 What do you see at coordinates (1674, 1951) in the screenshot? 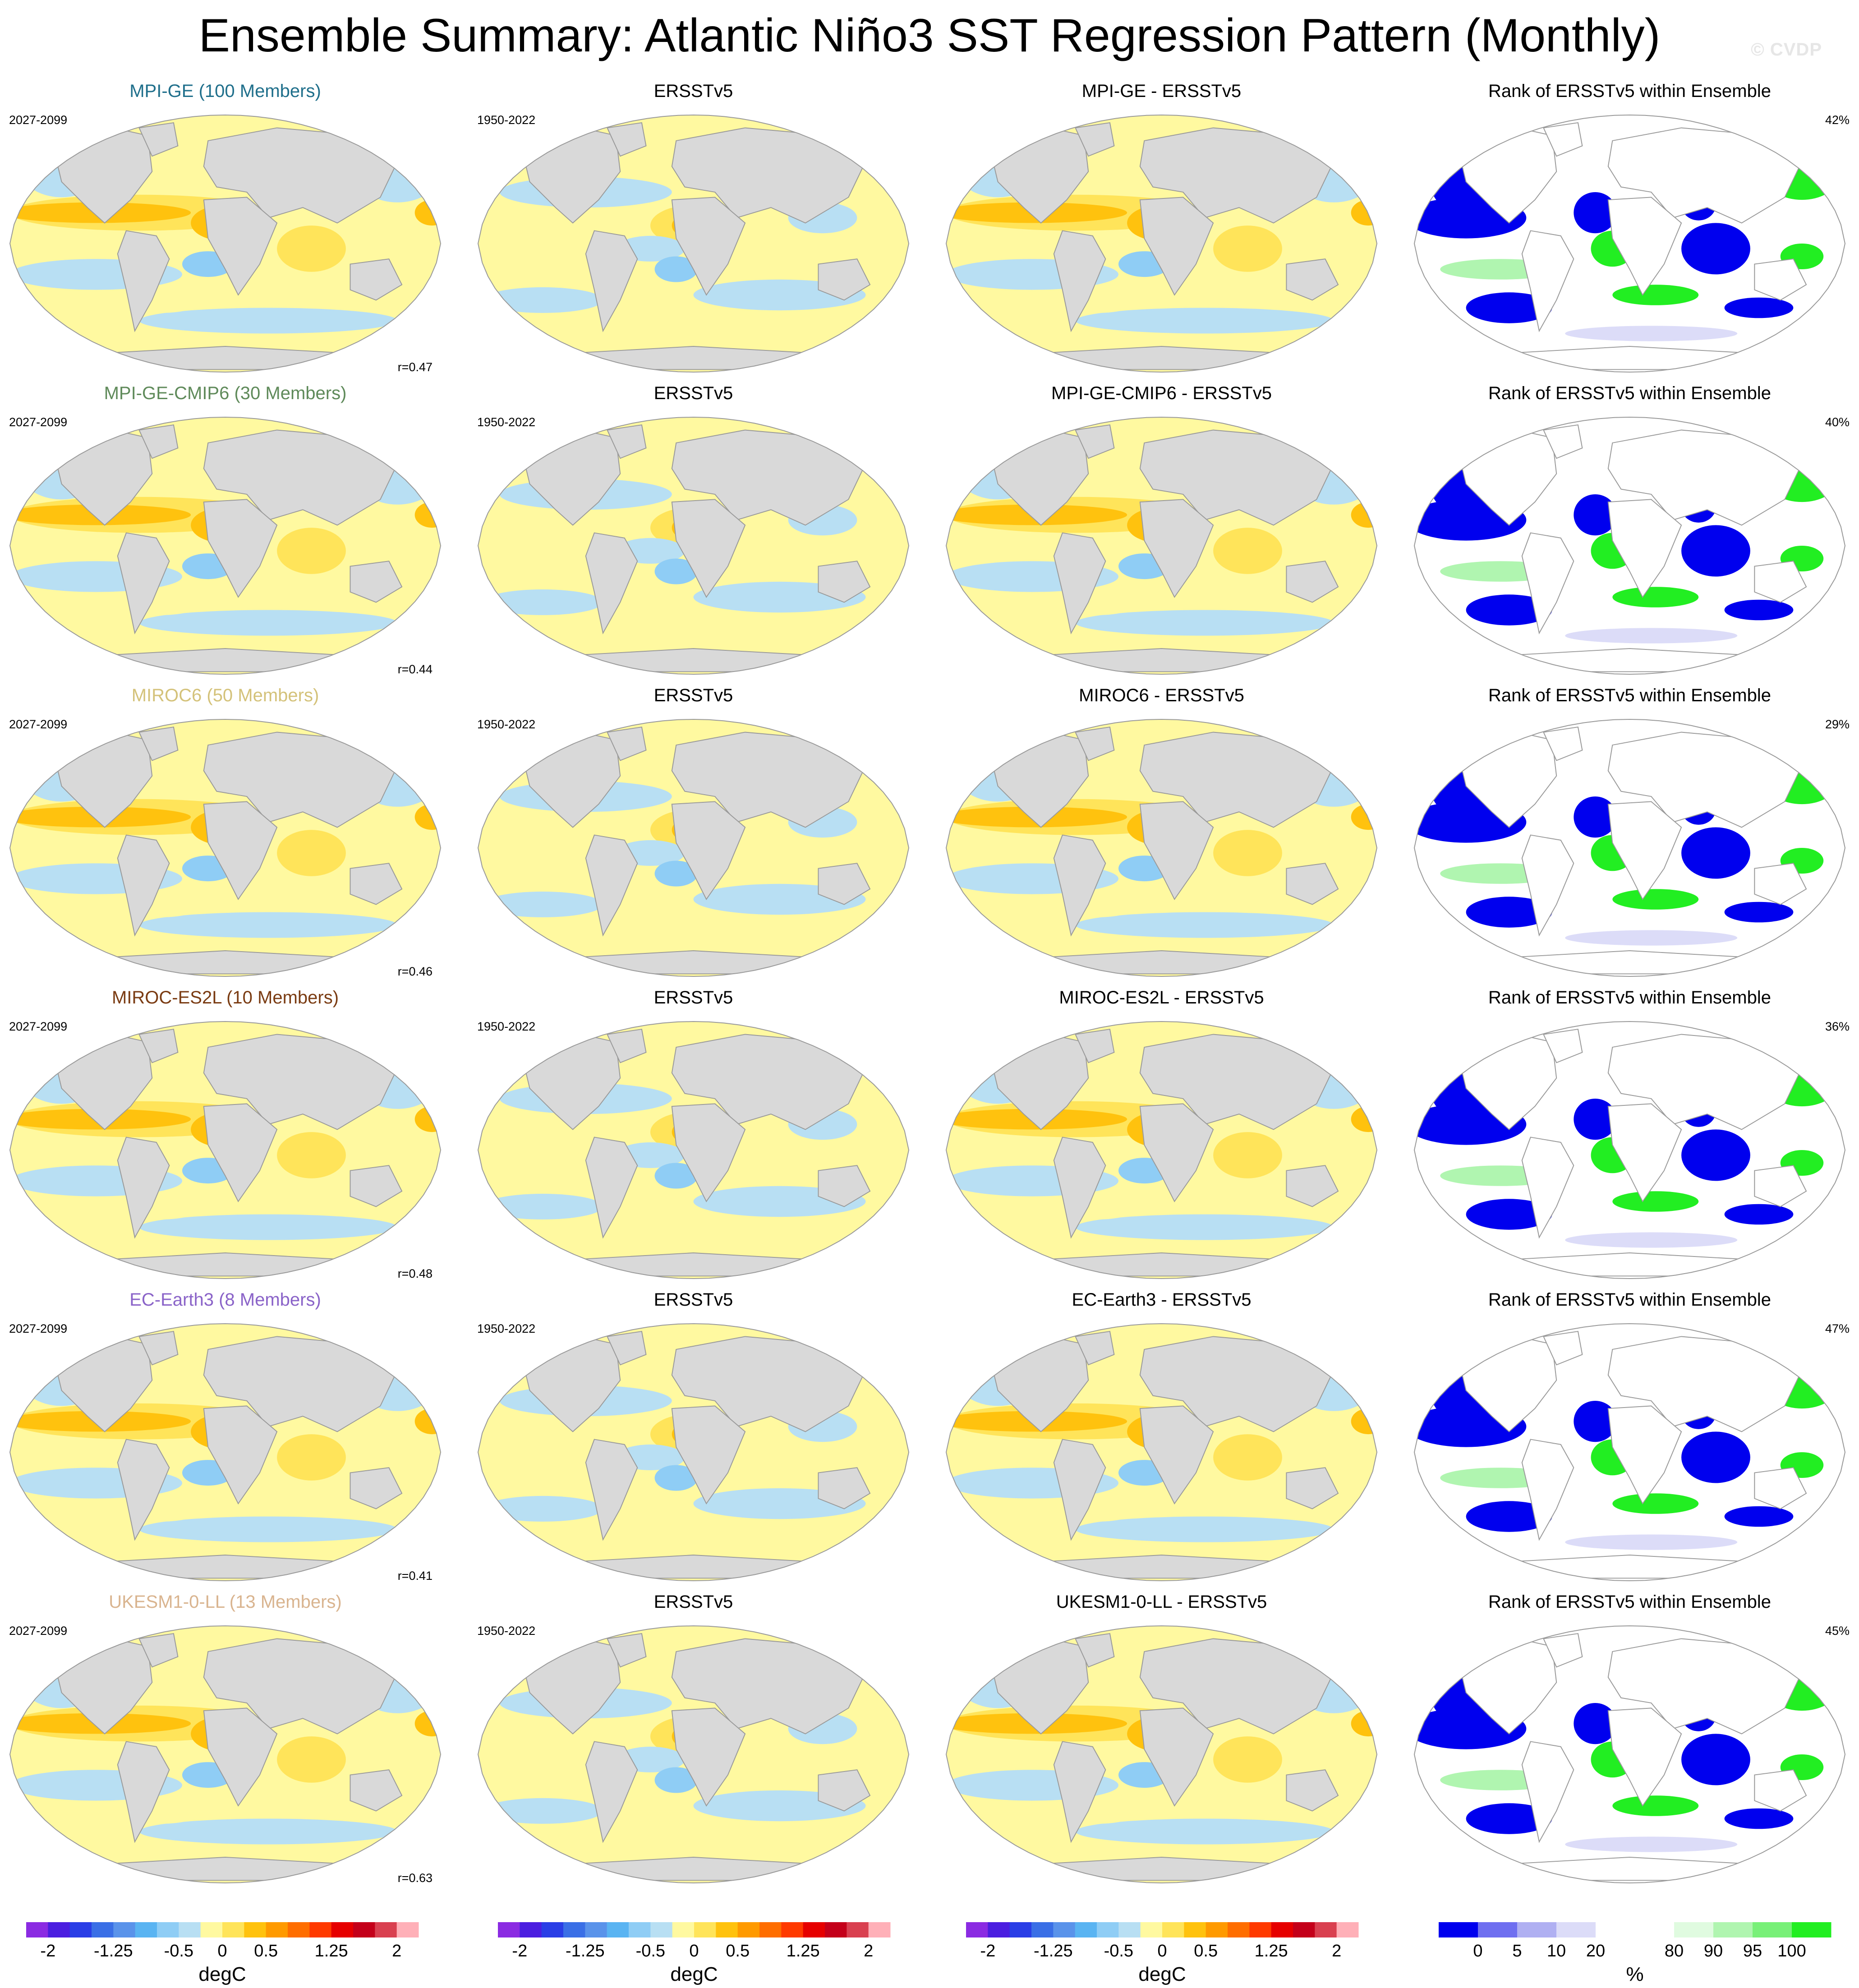
I see `colorbar-tick-label: 80` at bounding box center [1674, 1951].